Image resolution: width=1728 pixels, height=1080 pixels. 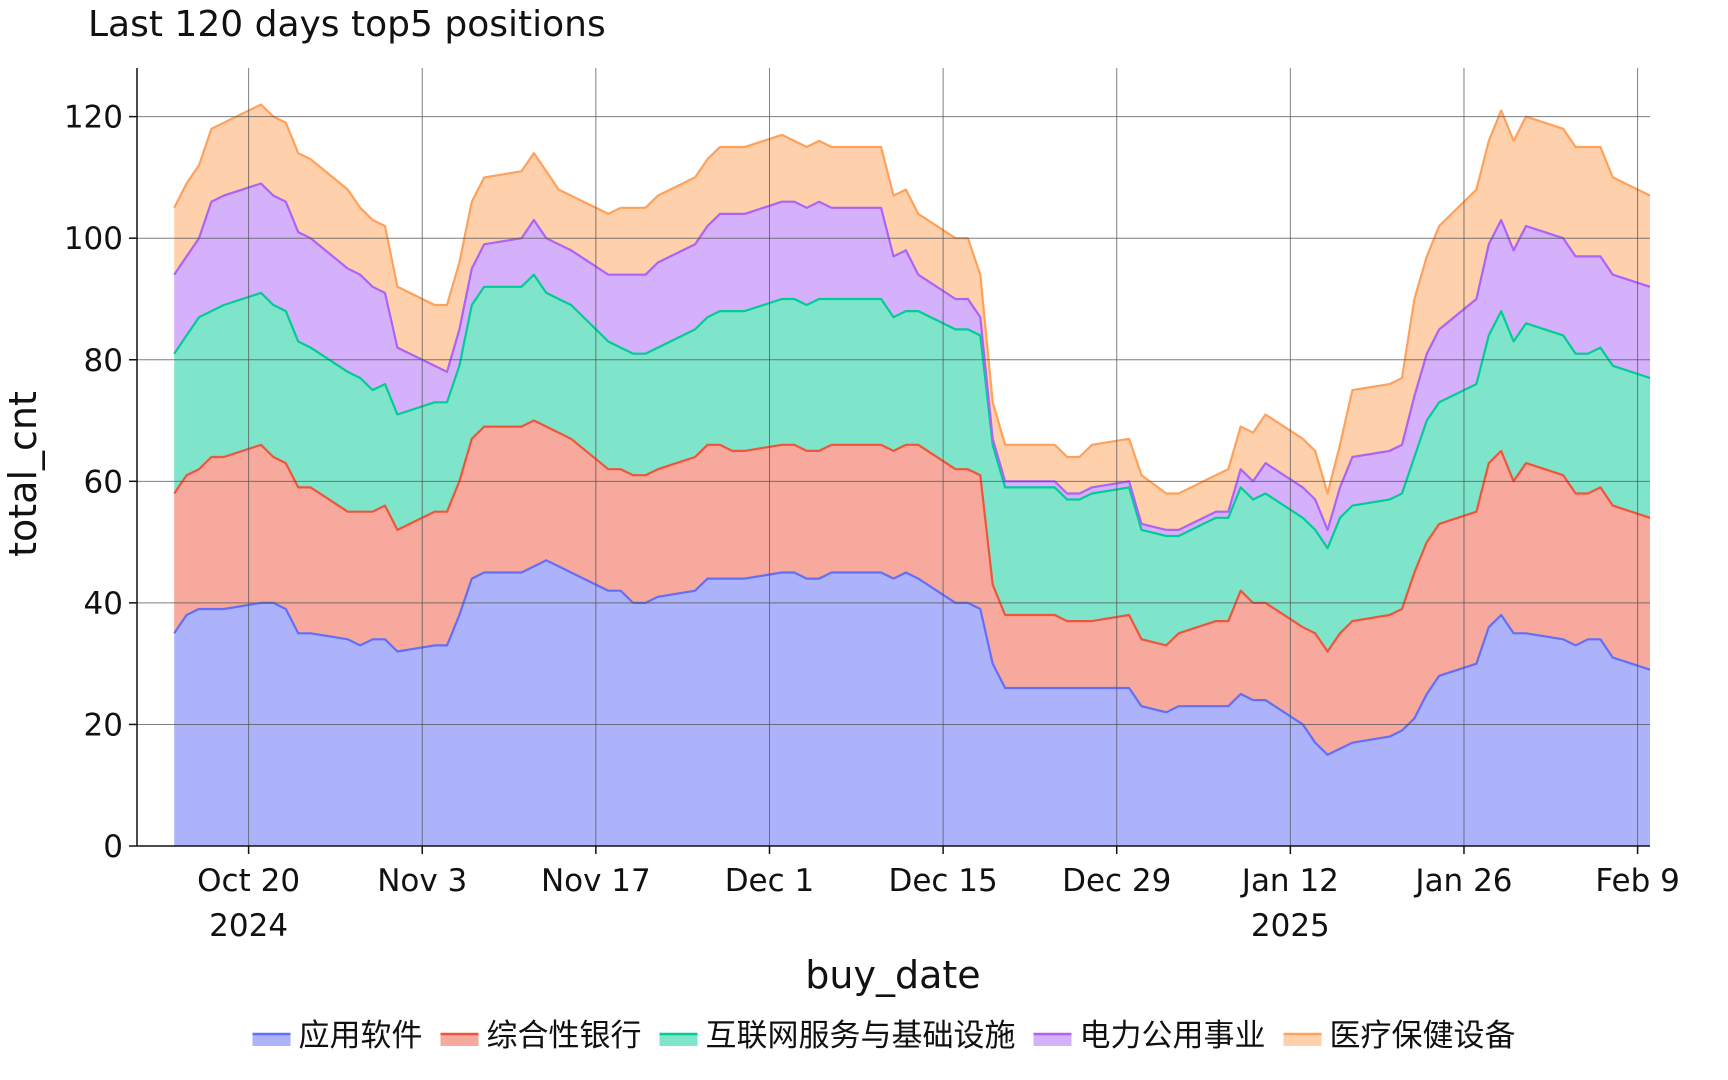 I want to click on legend-label-3: 互联网服务与基础设施, so click(x=861, y=1036).